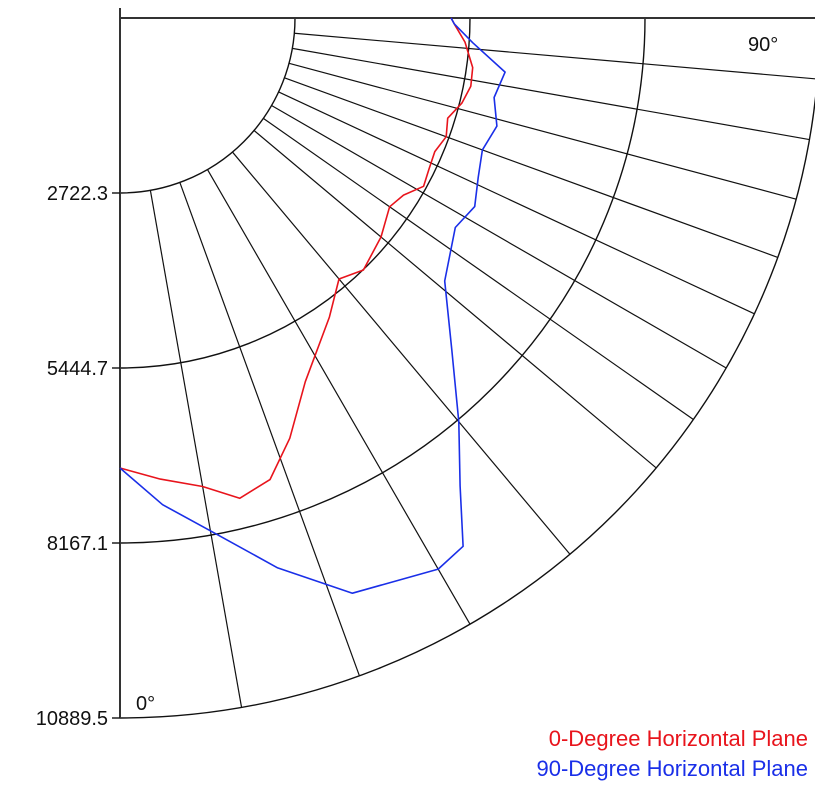 The image size is (815, 788). What do you see at coordinates (145, 704) in the screenshot?
I see `angle-label-0deg: 0°` at bounding box center [145, 704].